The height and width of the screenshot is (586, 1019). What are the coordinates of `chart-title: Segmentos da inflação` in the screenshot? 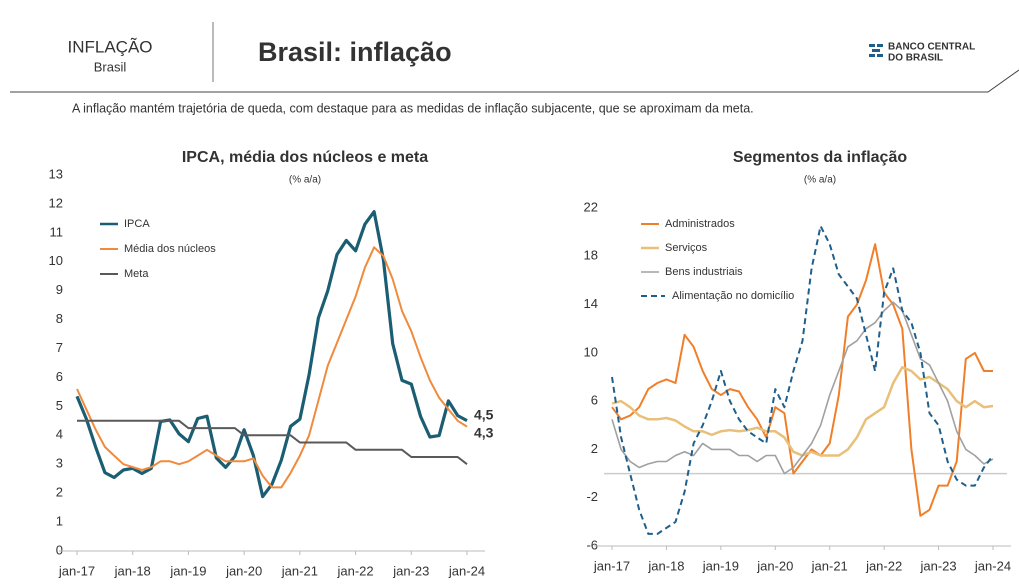 It's located at (820, 157).